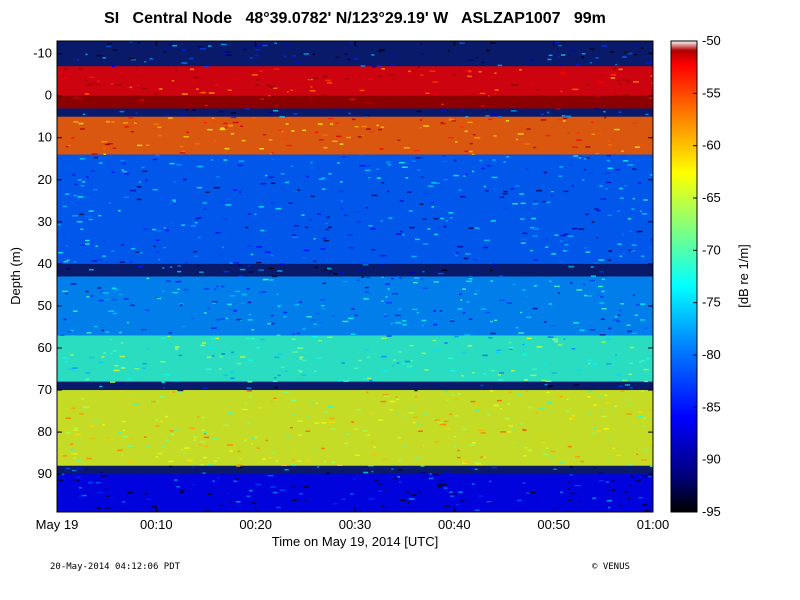  Describe the element at coordinates (45, 389) in the screenshot. I see `y-tick-label: 70` at that location.